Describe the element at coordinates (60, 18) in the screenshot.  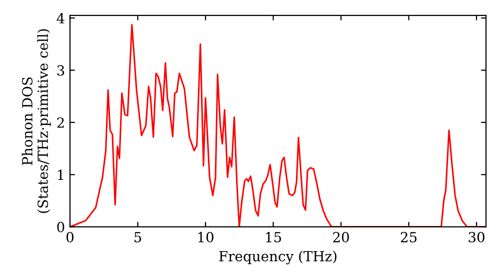
I see `y-tick-label: 4` at that location.